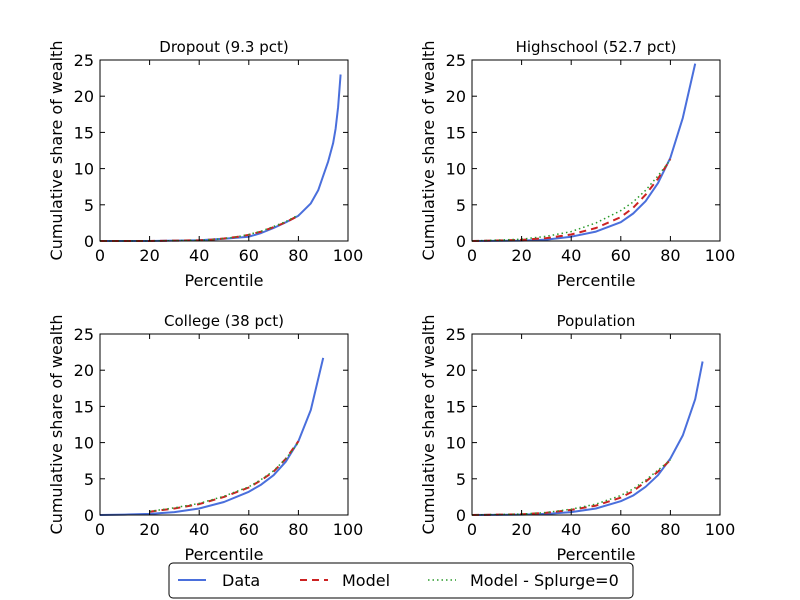  I want to click on legend-frame, so click(401, 580).